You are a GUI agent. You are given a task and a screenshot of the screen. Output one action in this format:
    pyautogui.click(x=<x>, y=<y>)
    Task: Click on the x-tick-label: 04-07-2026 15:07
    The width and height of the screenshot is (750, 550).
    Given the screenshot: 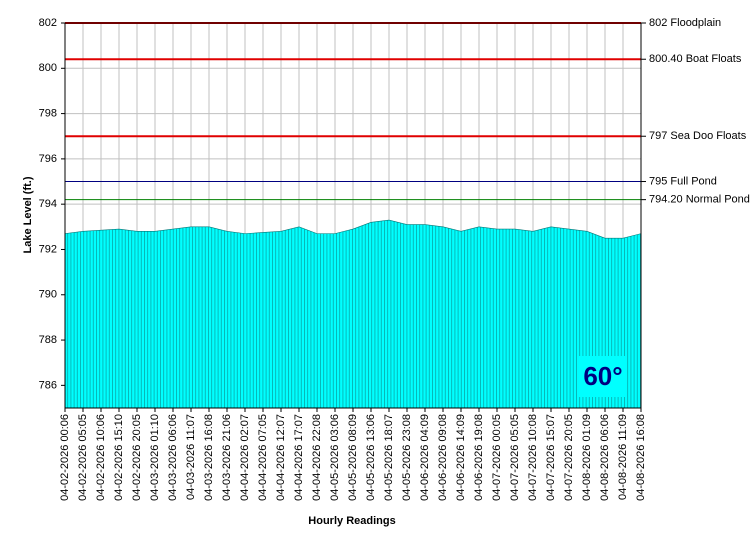 What is the action you would take?
    pyautogui.click(x=551, y=457)
    